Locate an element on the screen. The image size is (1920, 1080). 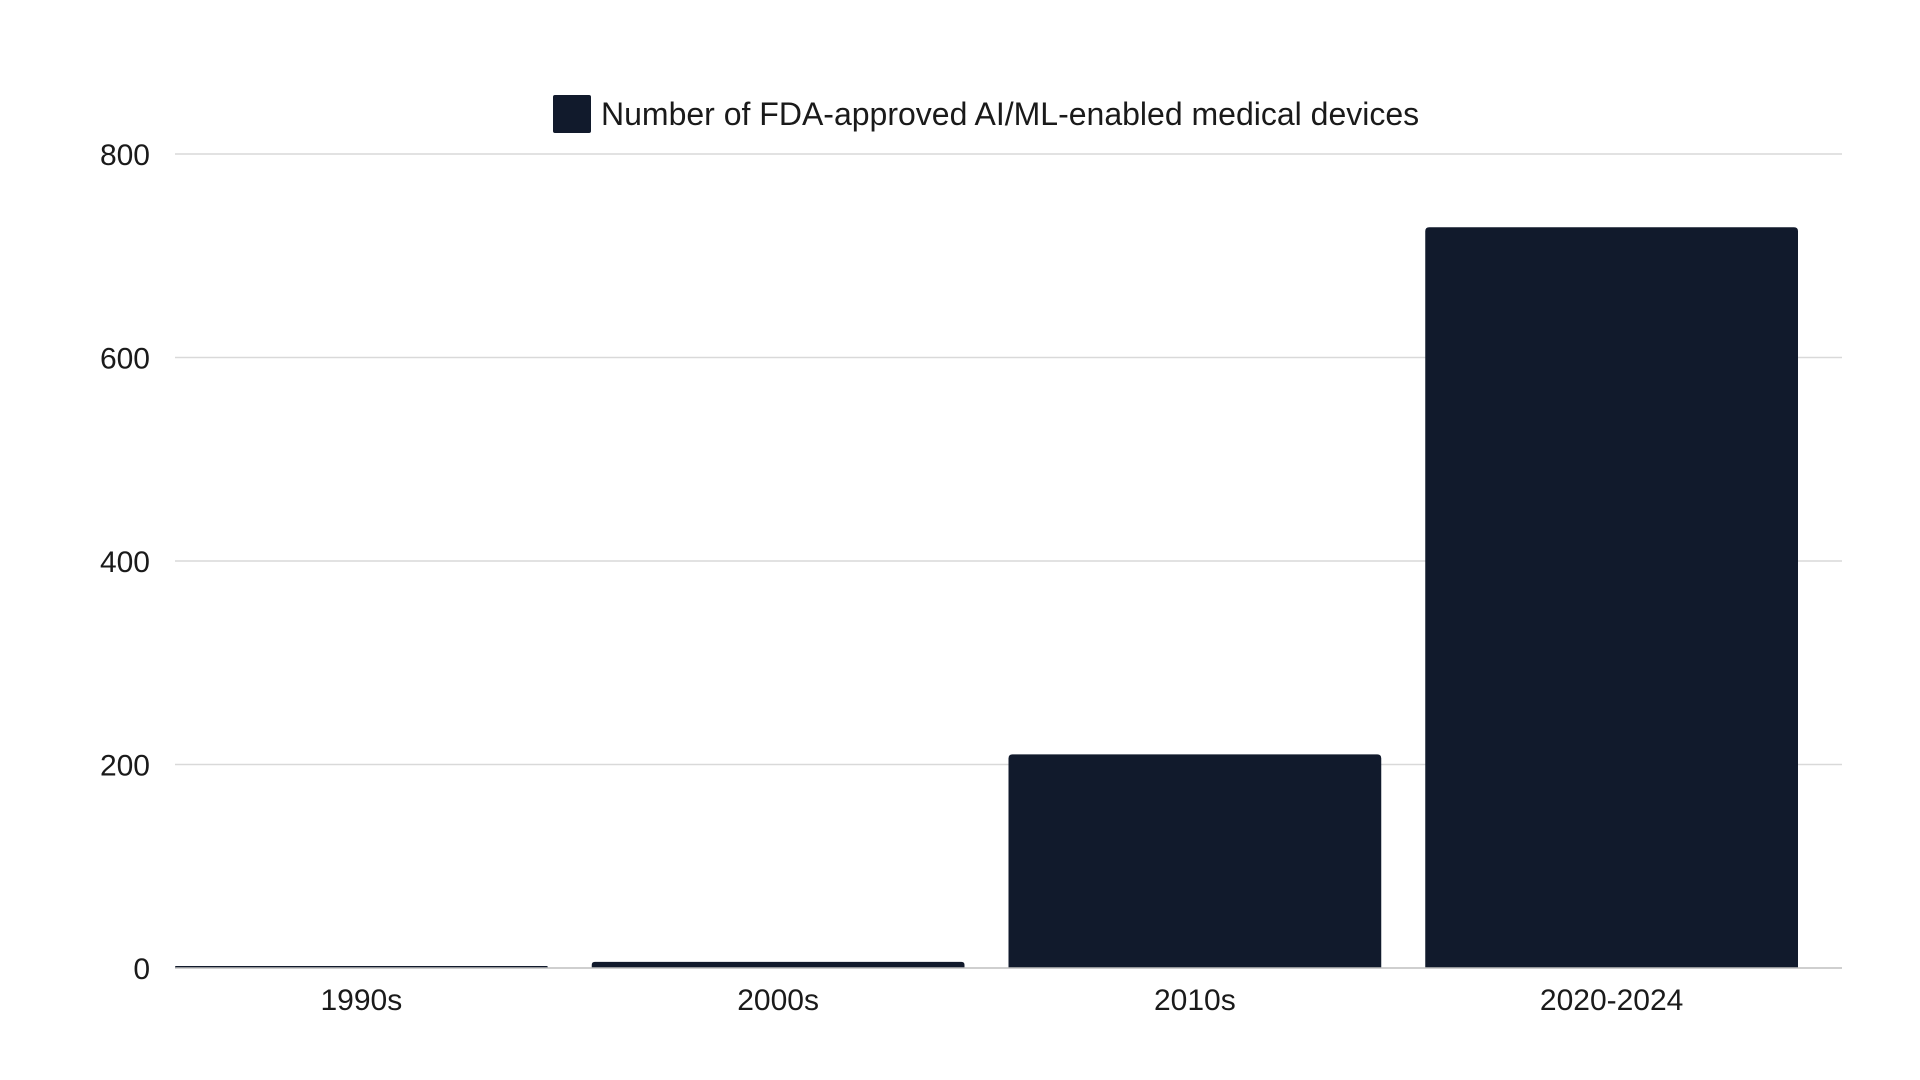
y-tick-label: 200 is located at coordinates (125, 766).